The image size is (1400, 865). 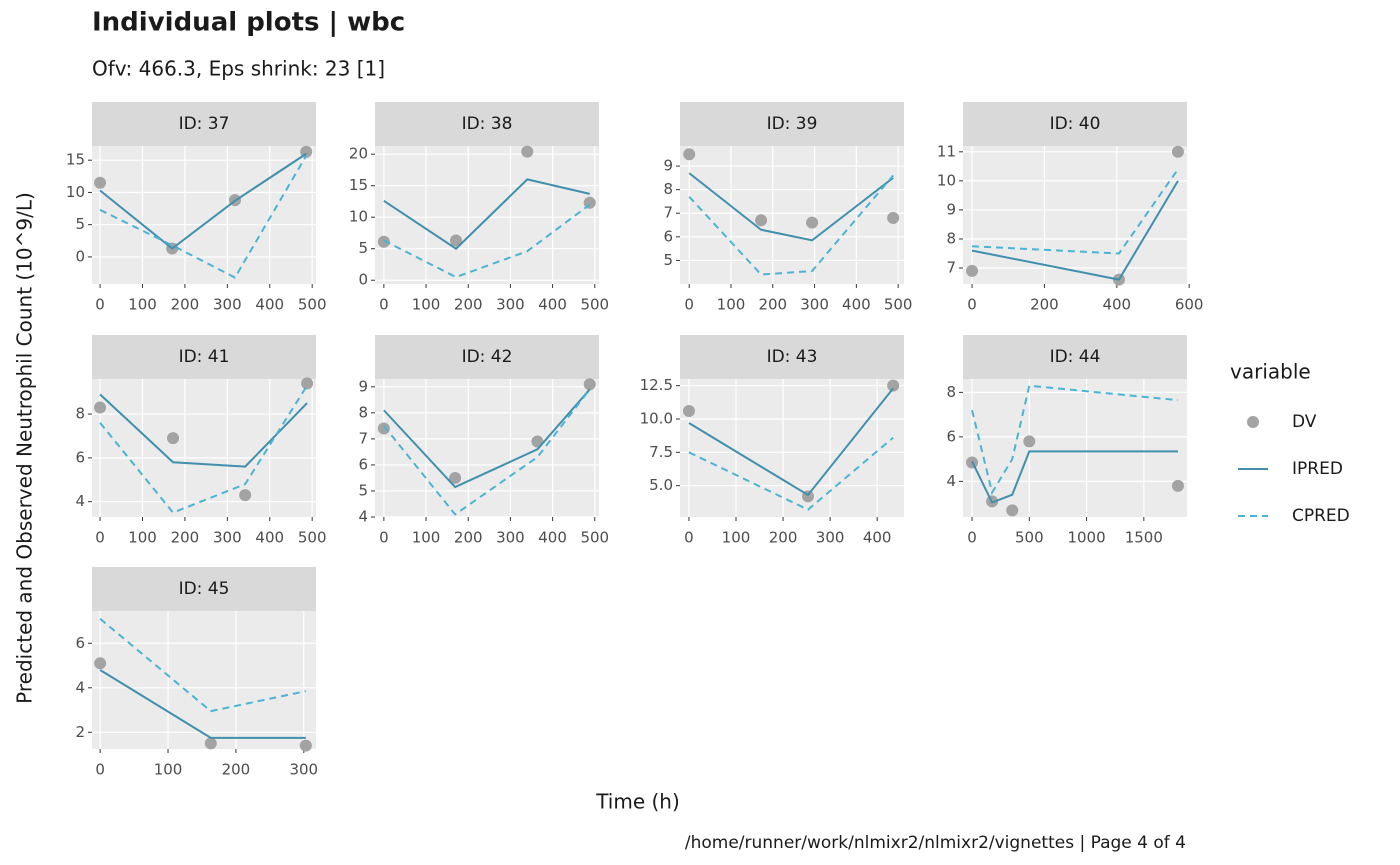 I want to click on panel-title: ID: 43, so click(x=792, y=357).